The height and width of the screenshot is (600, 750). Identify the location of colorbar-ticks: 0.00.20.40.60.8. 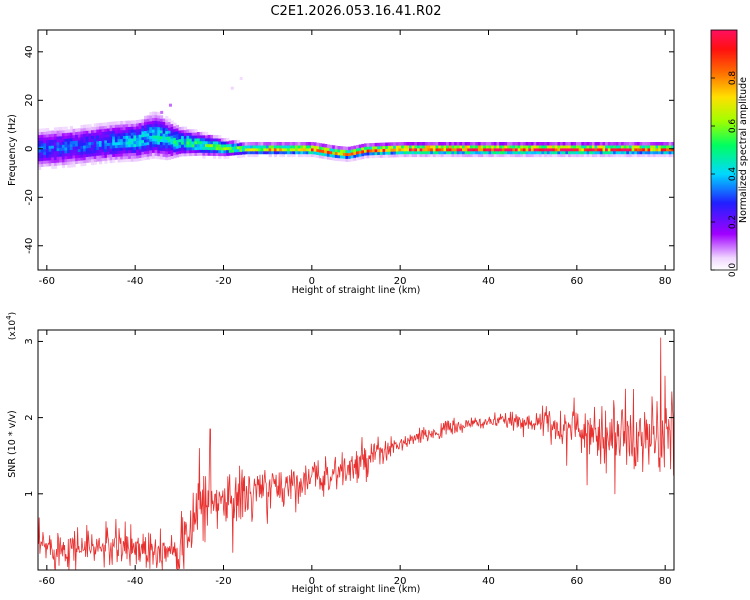
(724, 174).